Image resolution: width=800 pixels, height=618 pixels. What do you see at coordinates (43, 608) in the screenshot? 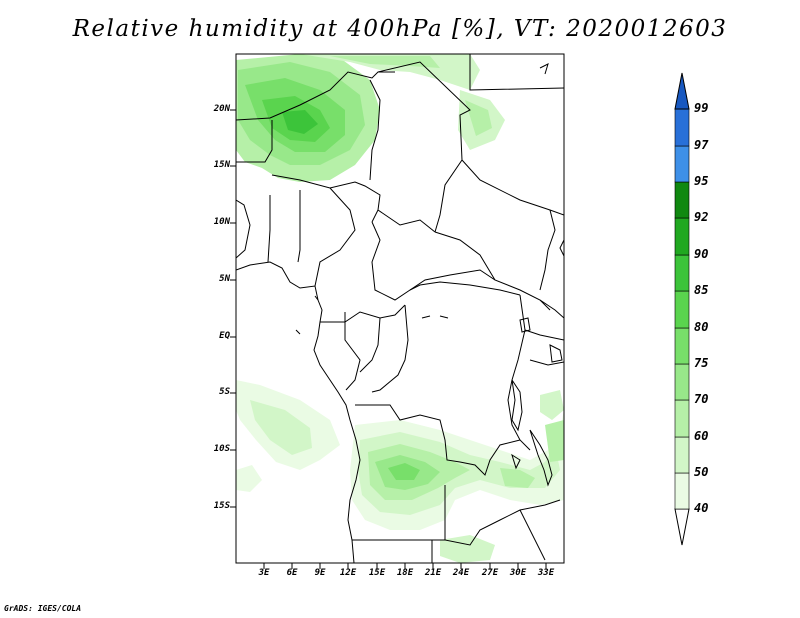
I see `grads-credit: GrADS: IGES/COLA` at bounding box center [43, 608].